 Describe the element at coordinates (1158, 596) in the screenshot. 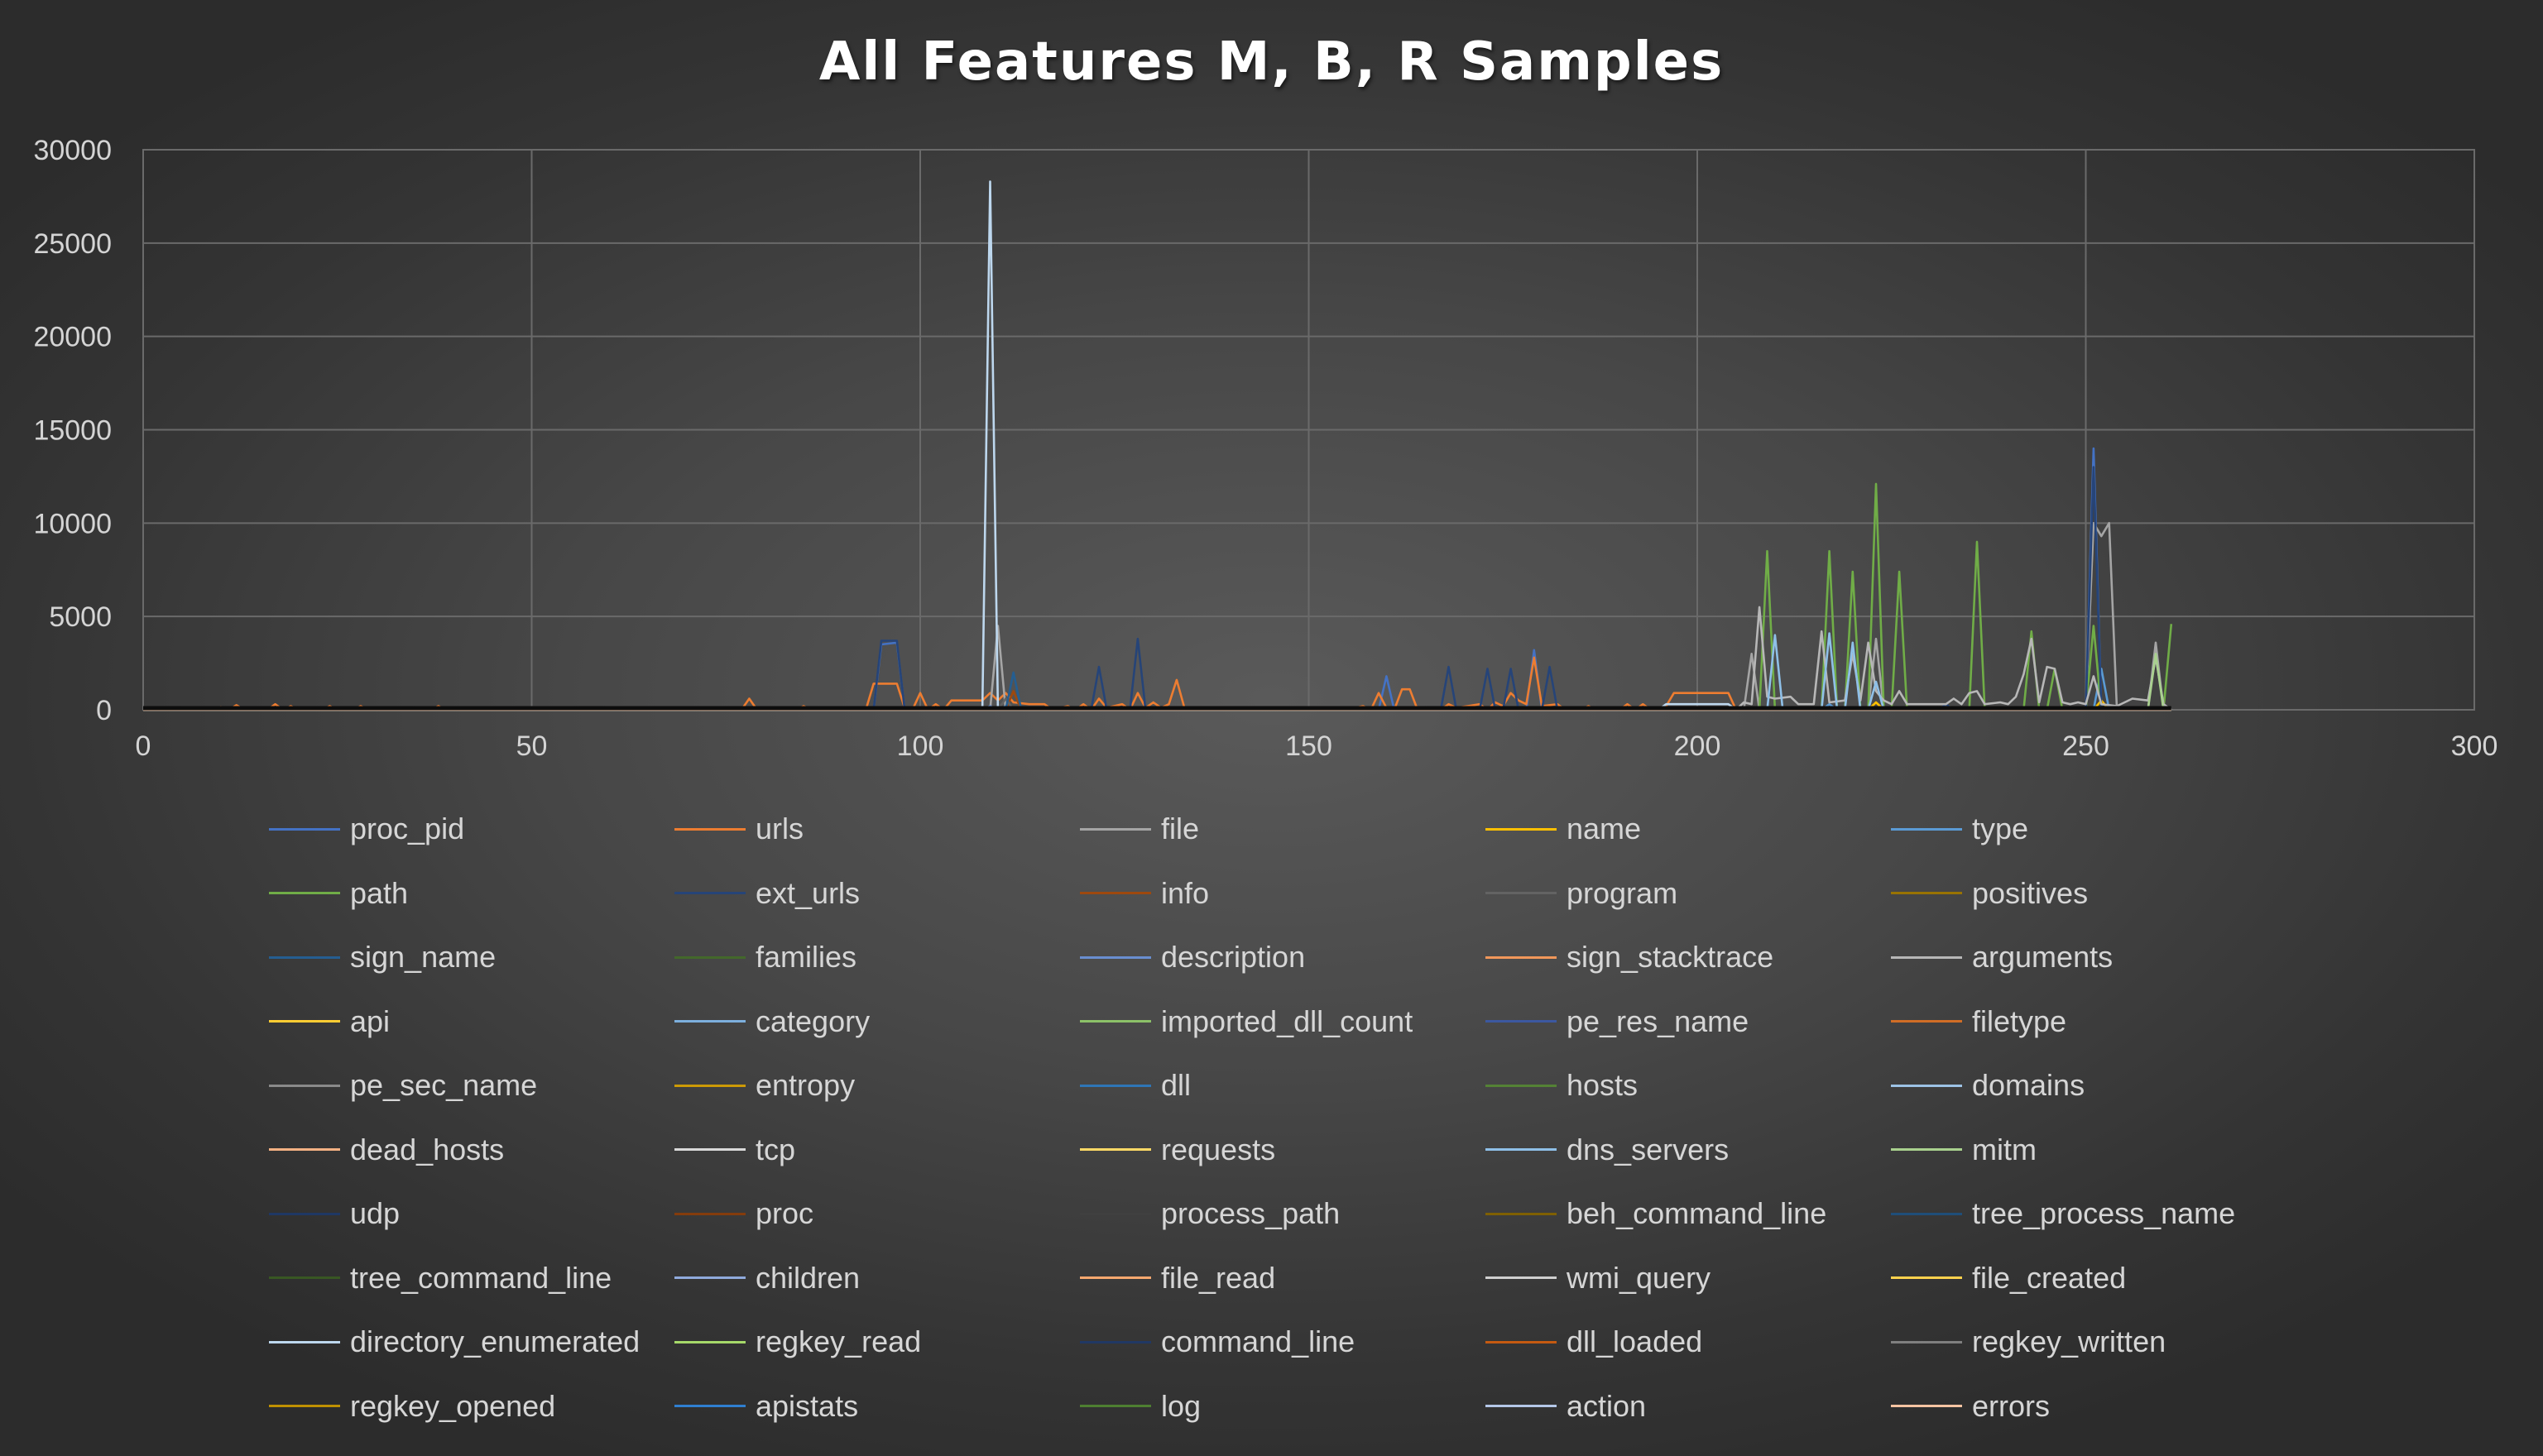

I see `series-line-path` at that location.